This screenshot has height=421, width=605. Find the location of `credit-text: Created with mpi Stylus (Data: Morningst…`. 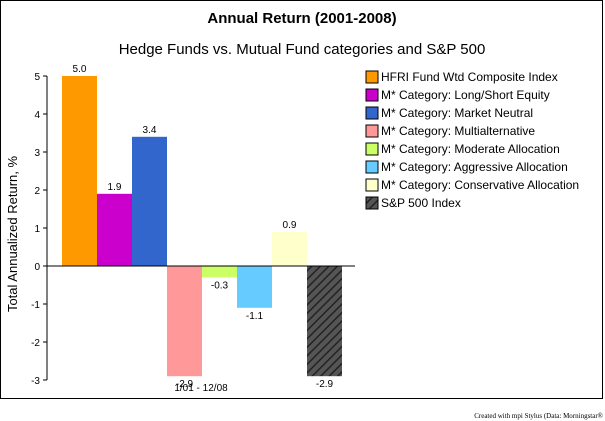

credit-text: Created with mpi Stylus (Data: Morningst… is located at coordinates (538, 416).